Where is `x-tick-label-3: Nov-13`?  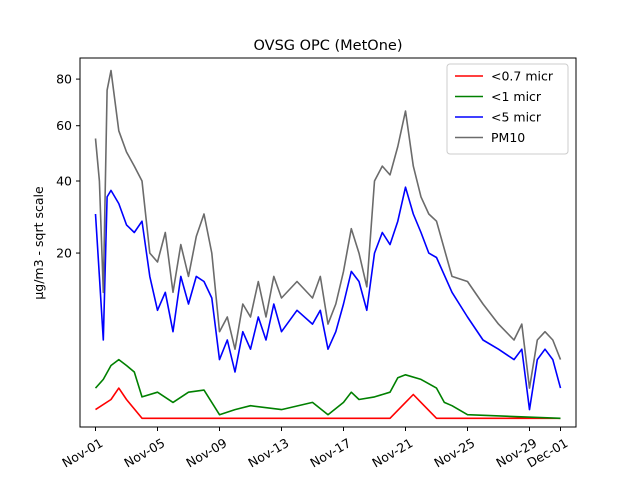 x-tick-label-3: Nov-13 is located at coordinates (268, 452).